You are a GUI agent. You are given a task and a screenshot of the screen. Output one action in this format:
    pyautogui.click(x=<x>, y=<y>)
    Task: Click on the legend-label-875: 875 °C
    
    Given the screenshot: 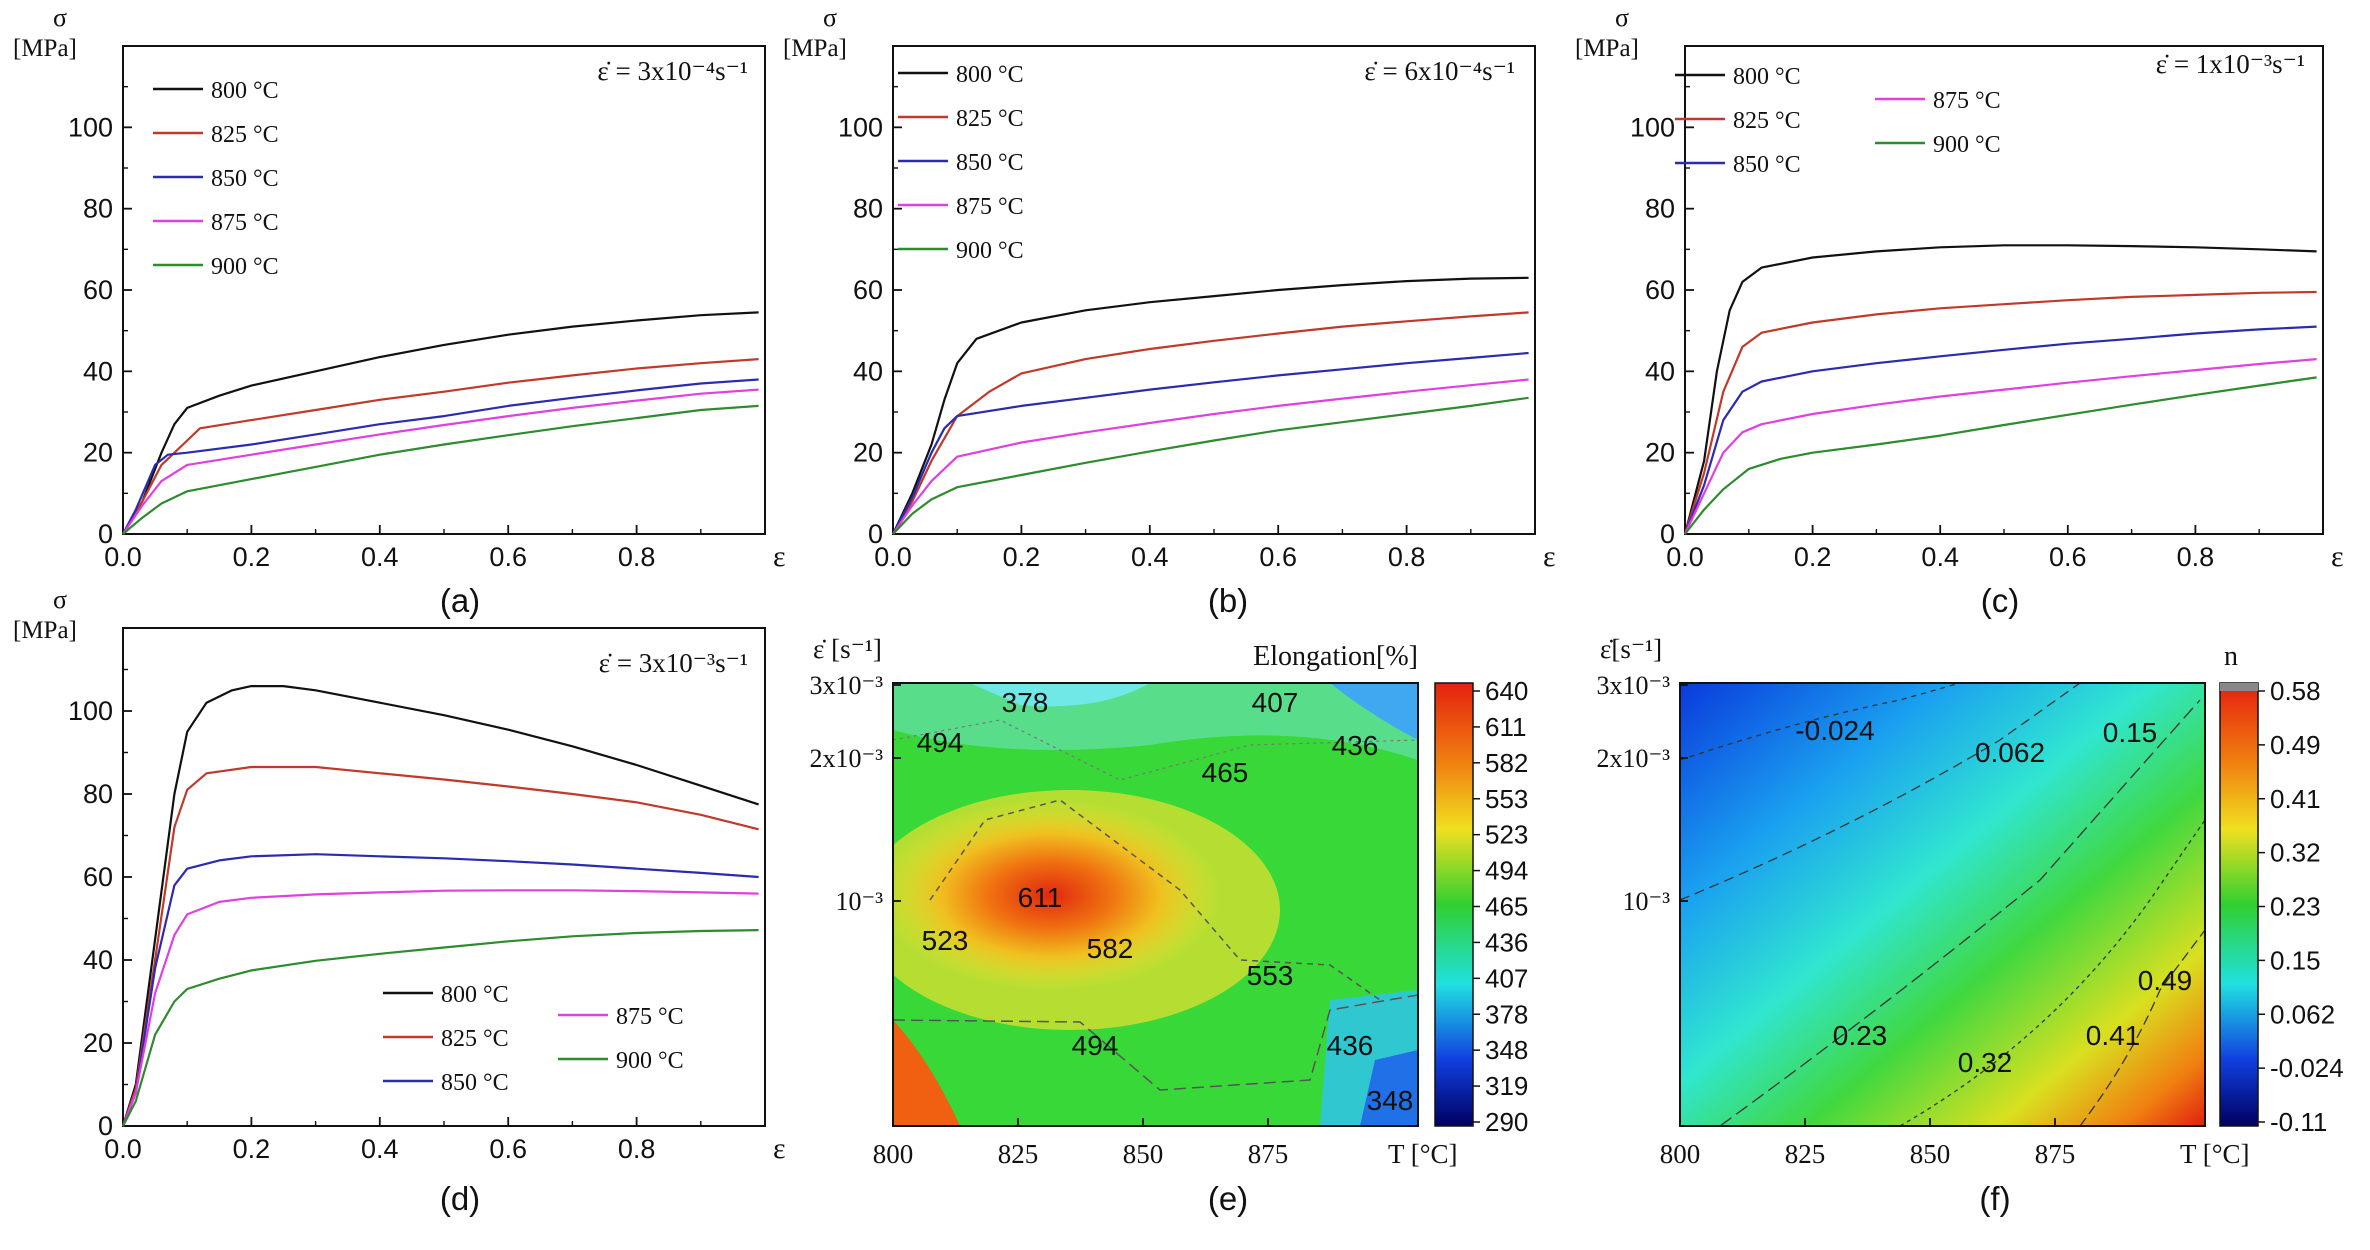 What is the action you would take?
    pyautogui.click(x=990, y=207)
    